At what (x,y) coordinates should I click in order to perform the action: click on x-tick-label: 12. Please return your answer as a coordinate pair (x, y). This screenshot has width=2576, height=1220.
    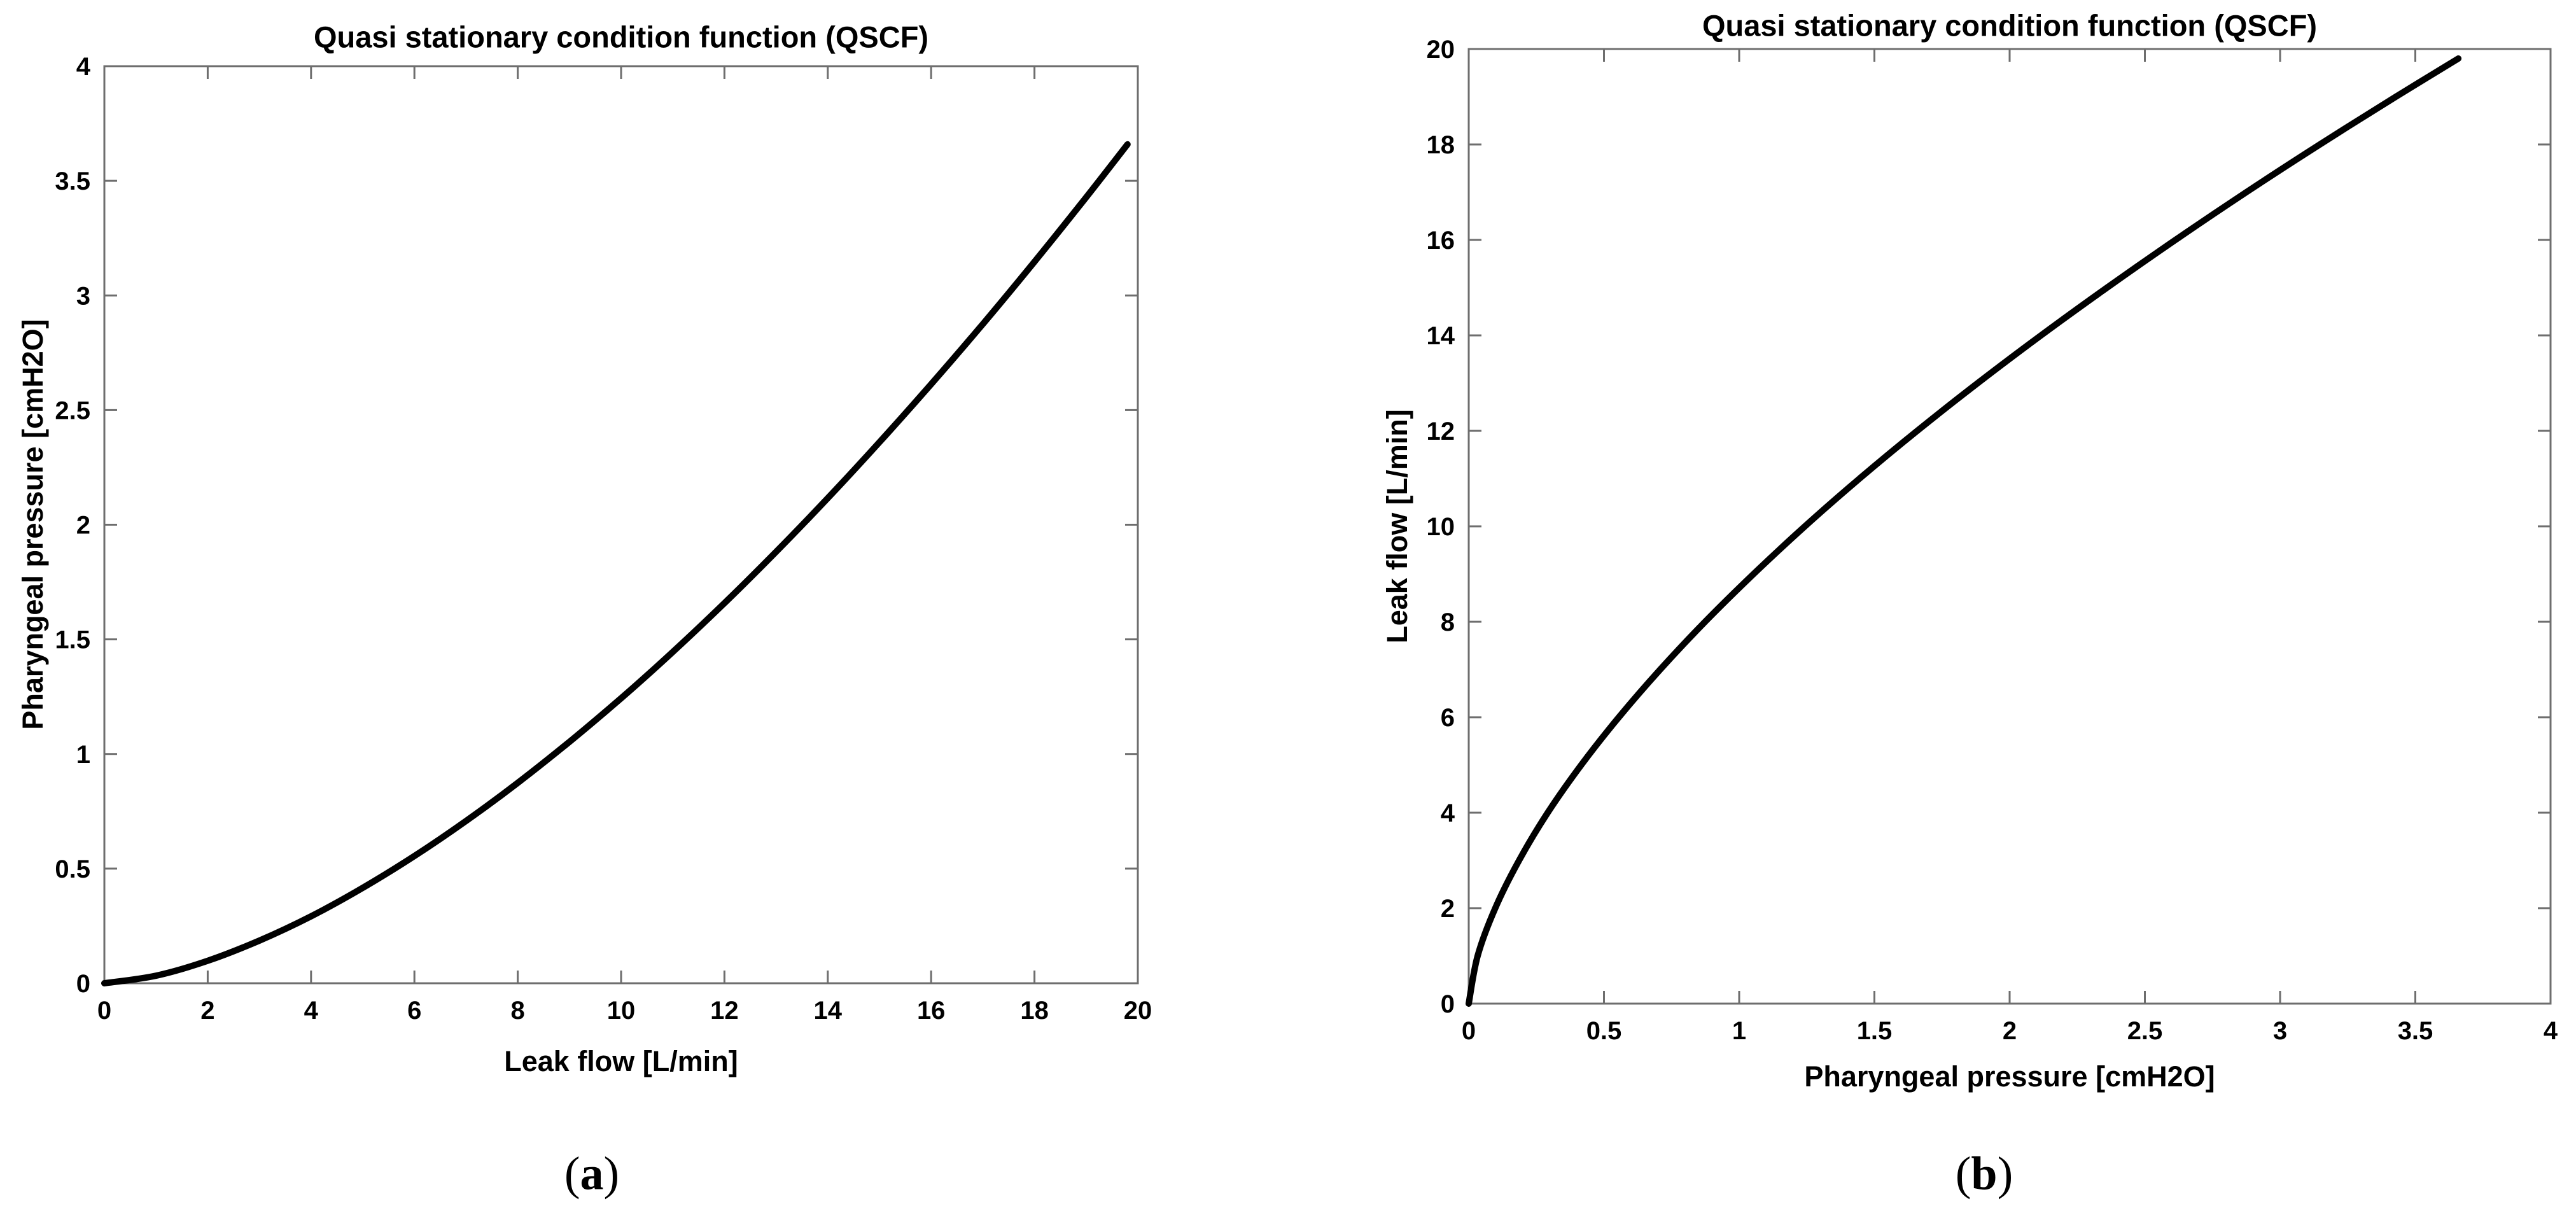
    Looking at the image, I should click on (724, 1011).